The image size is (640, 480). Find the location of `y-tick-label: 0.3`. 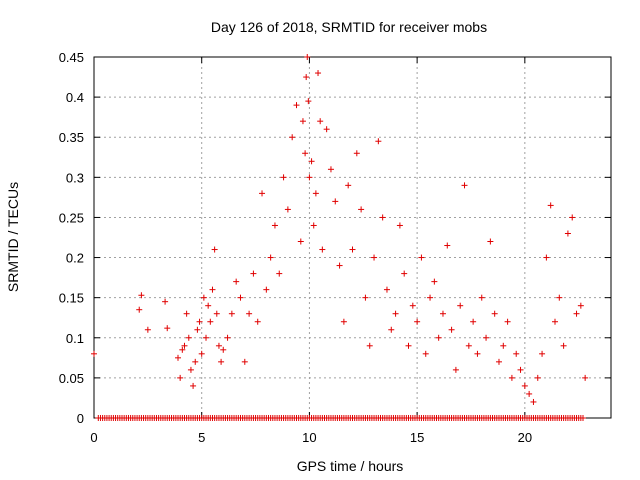

y-tick-label: 0.3 is located at coordinates (75, 177).